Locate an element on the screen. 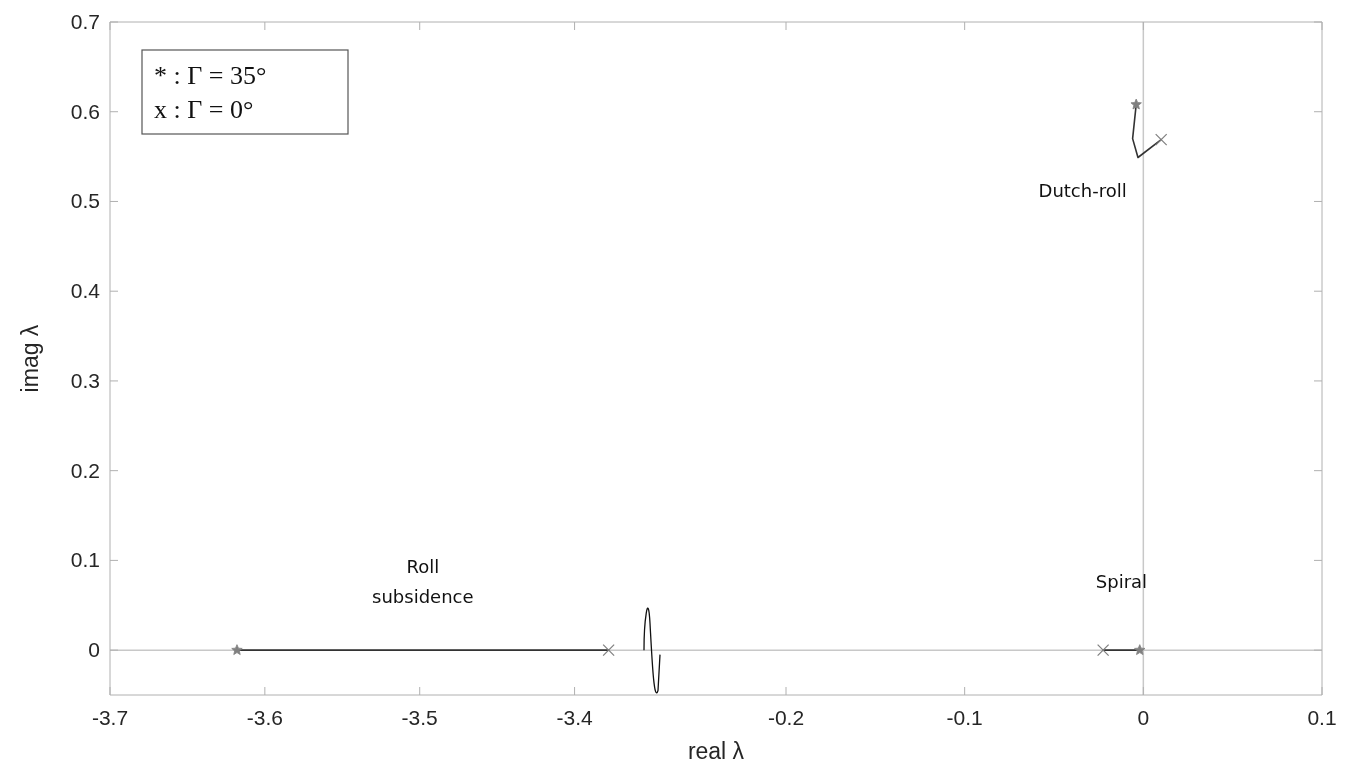 The image size is (1359, 776). x-tick-label: -3.6 is located at coordinates (264, 717).